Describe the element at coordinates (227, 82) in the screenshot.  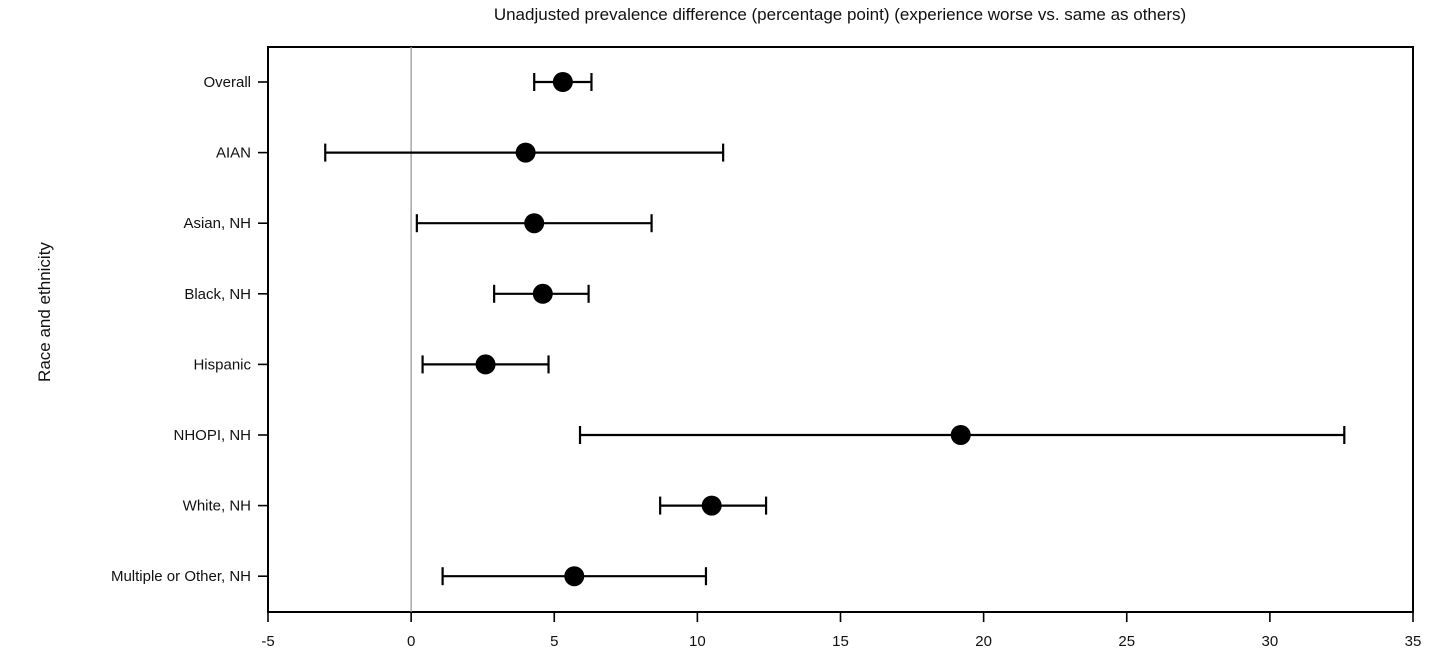
I see `y-tick-label: Overall` at that location.